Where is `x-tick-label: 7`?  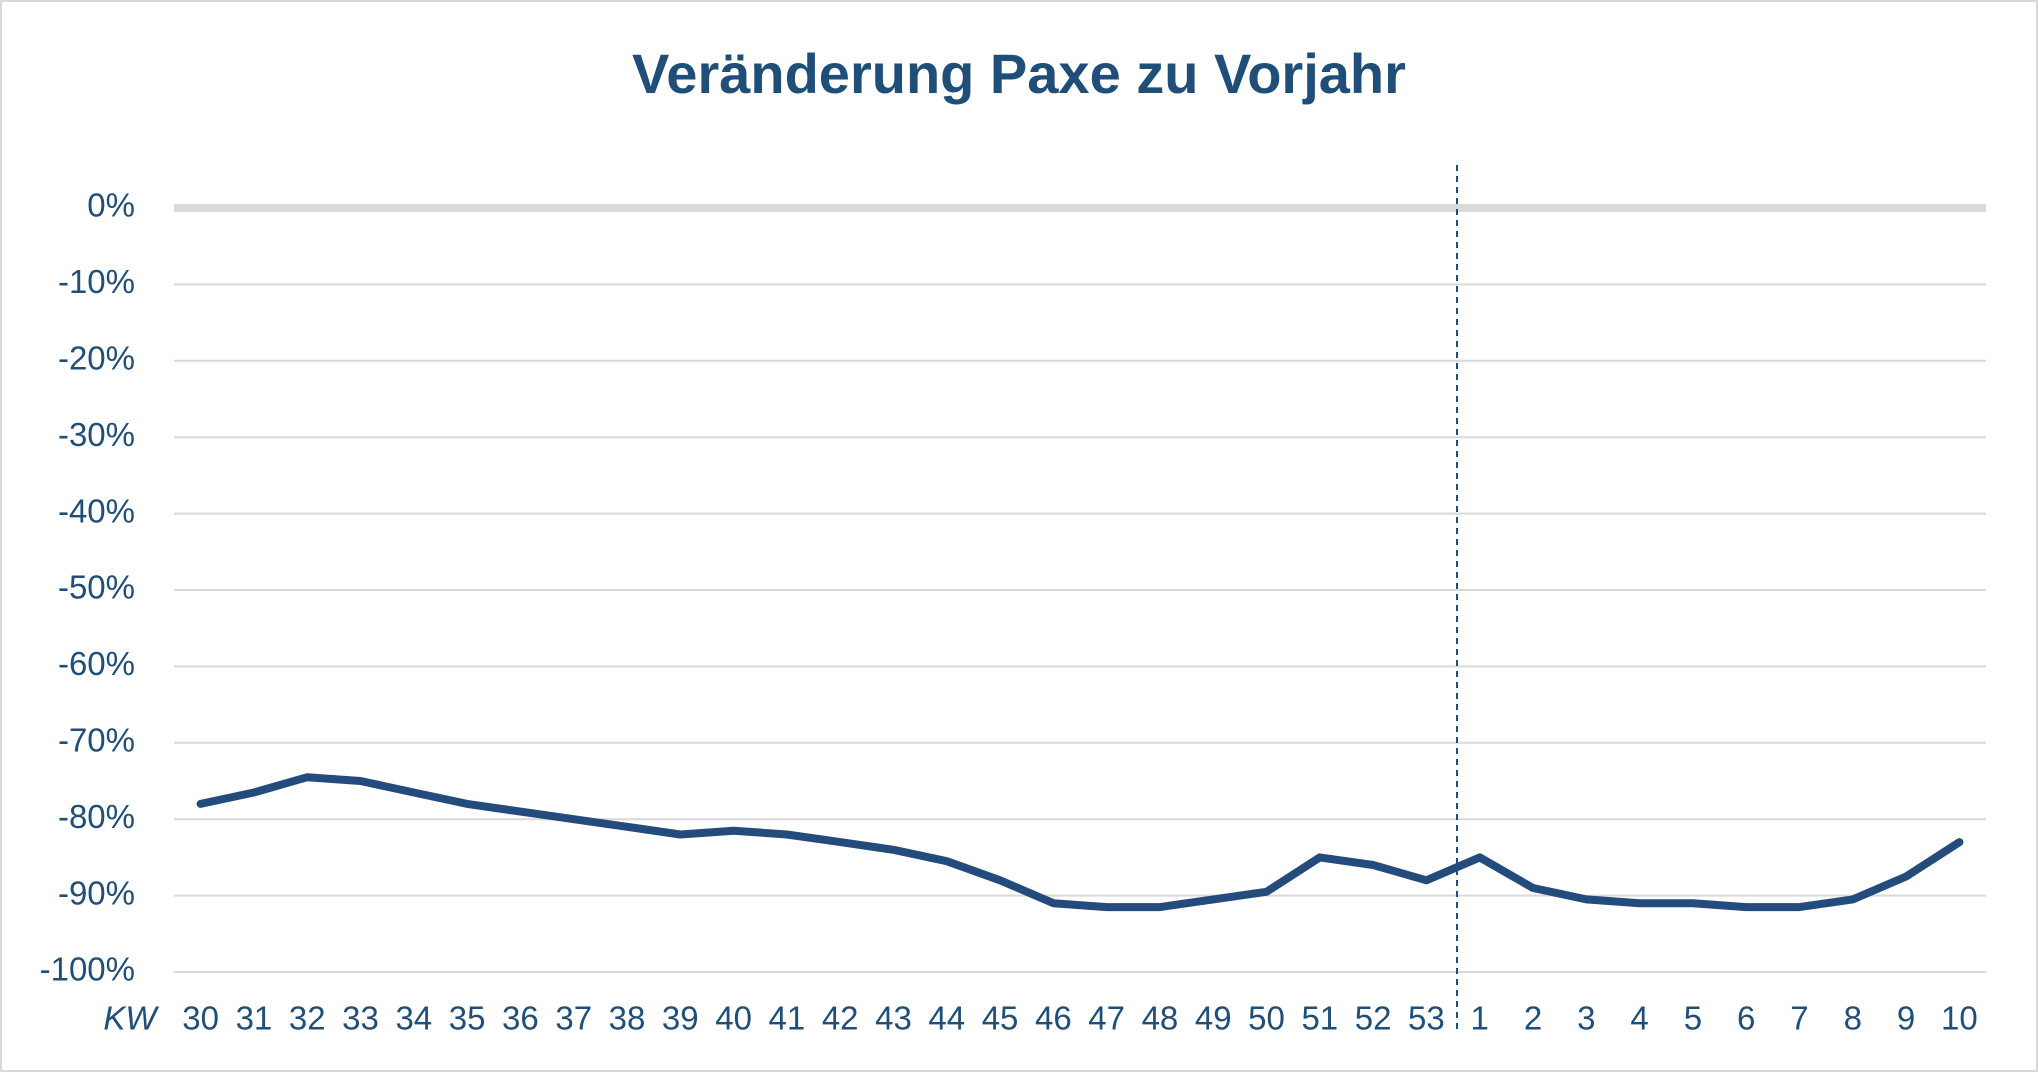 x-tick-label: 7 is located at coordinates (1799, 1018).